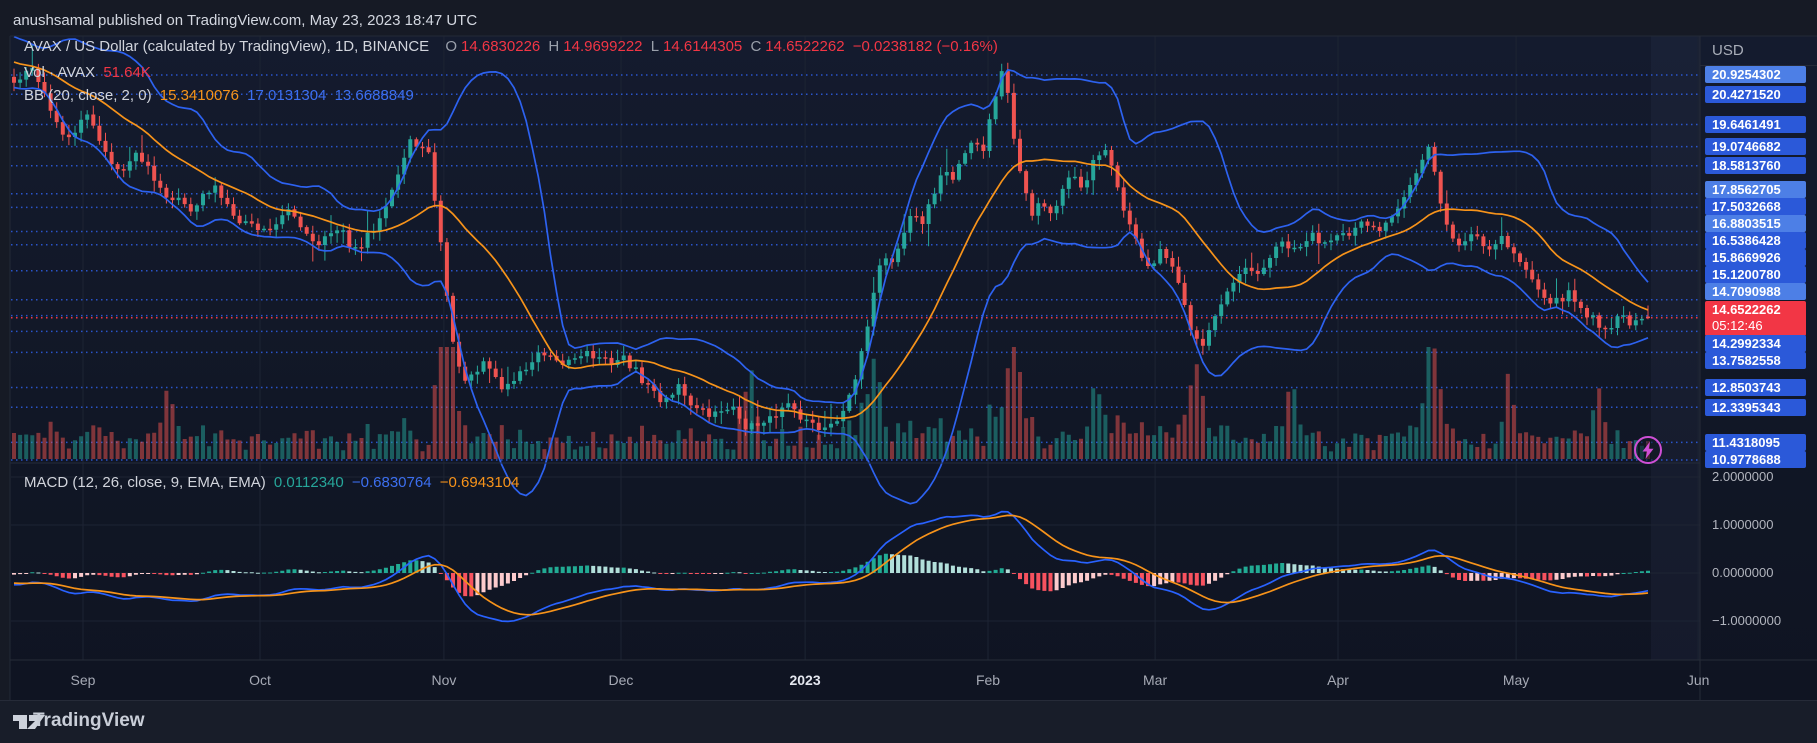 This screenshot has height=743, width=1817. Describe the element at coordinates (621, 680) in the screenshot. I see `time-axis-label-dec: Dec` at that location.